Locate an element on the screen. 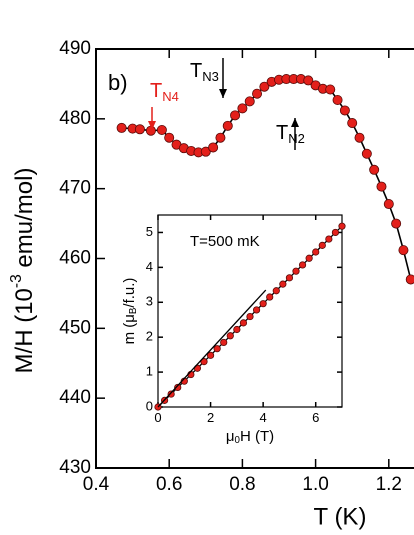  axis-label-part: 0 is located at coordinates (238, 440).